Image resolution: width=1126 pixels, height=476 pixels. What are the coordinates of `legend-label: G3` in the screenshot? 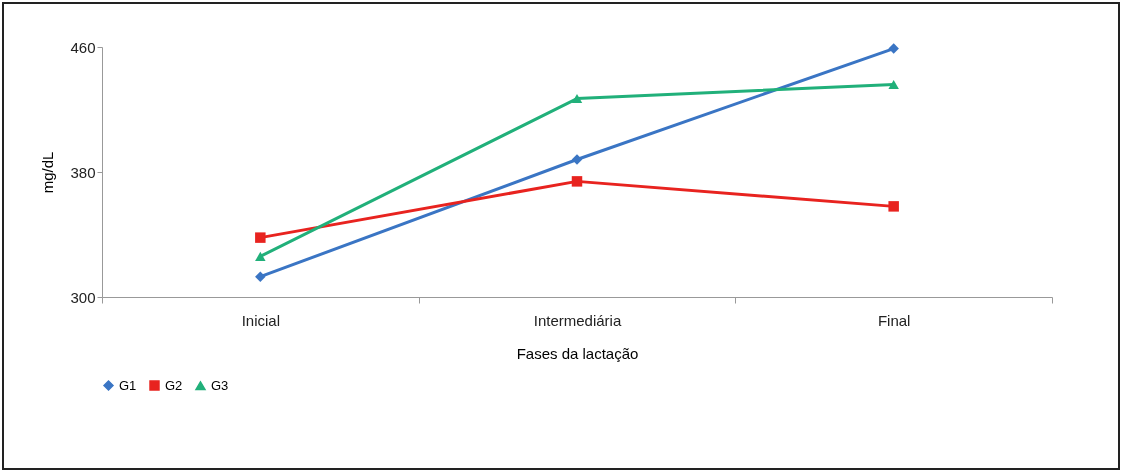 It's located at (220, 385).